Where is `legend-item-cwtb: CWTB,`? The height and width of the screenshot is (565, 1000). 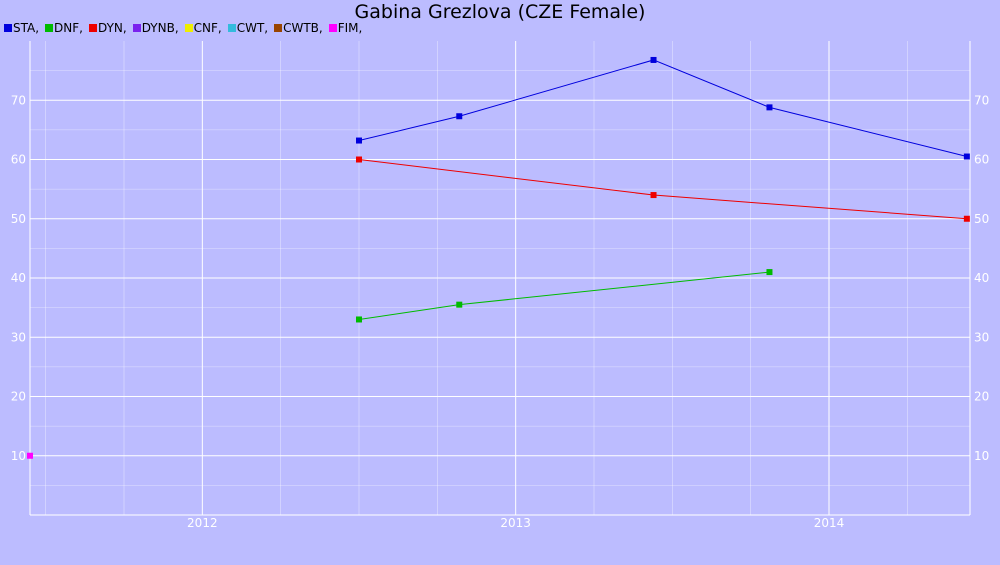 legend-item-cwtb: CWTB, is located at coordinates (298, 28).